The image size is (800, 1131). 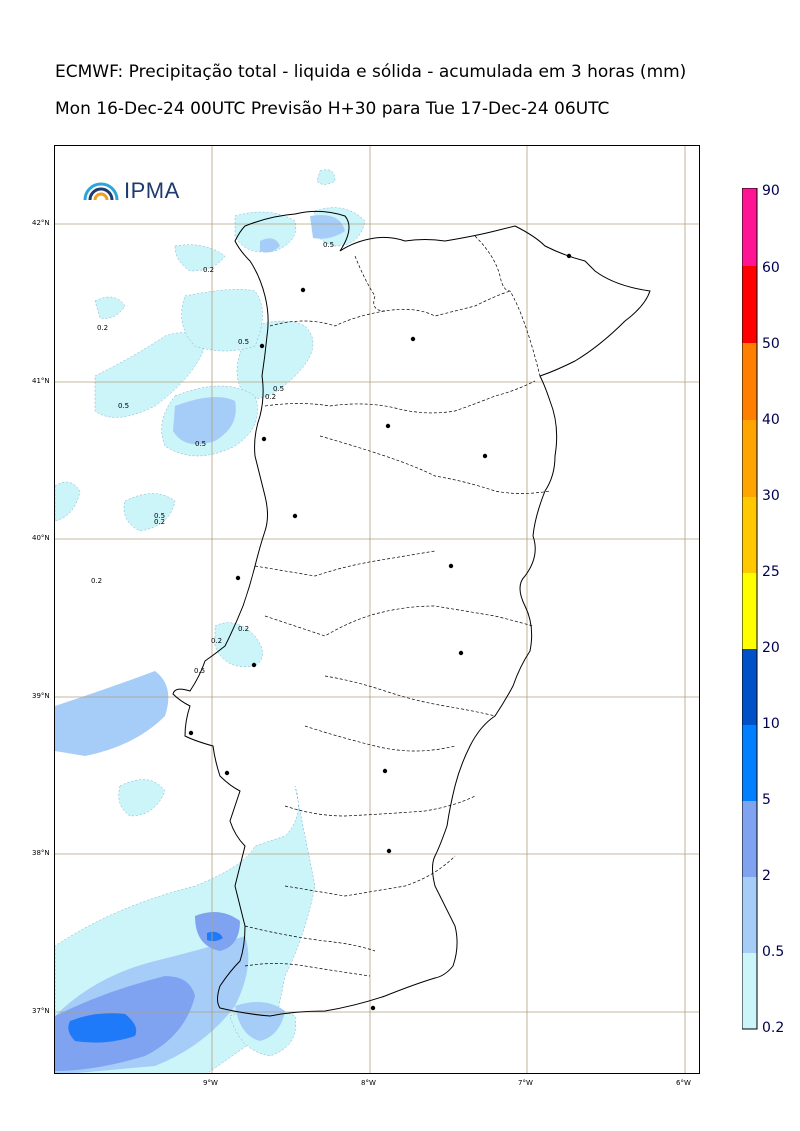 I want to click on lon-label: 7°W, so click(x=525, y=1083).